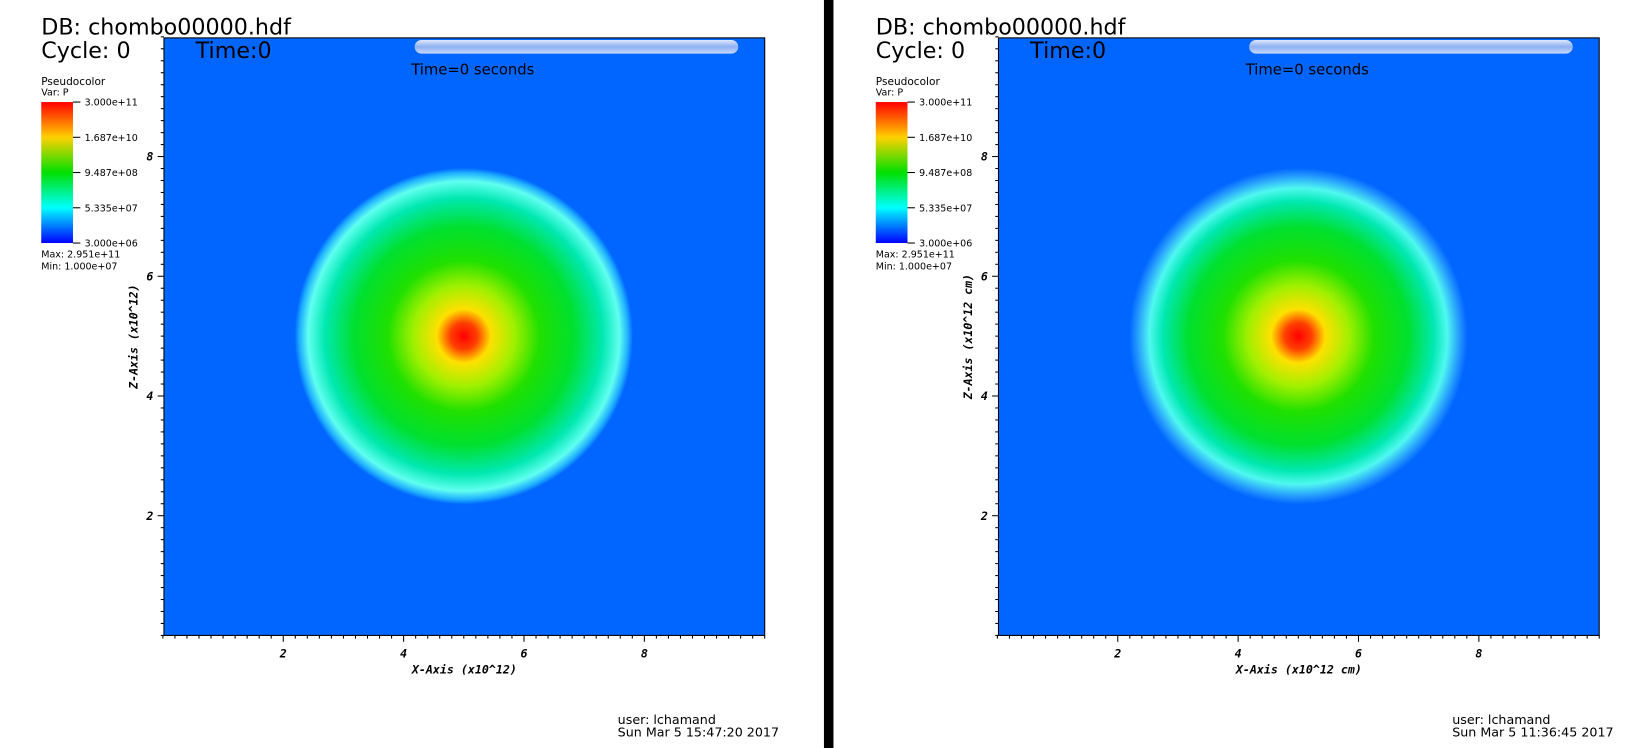 The height and width of the screenshot is (748, 1650). Describe the element at coordinates (464, 669) in the screenshot. I see `x-axis-label: X-Axis (x10^12)` at that location.